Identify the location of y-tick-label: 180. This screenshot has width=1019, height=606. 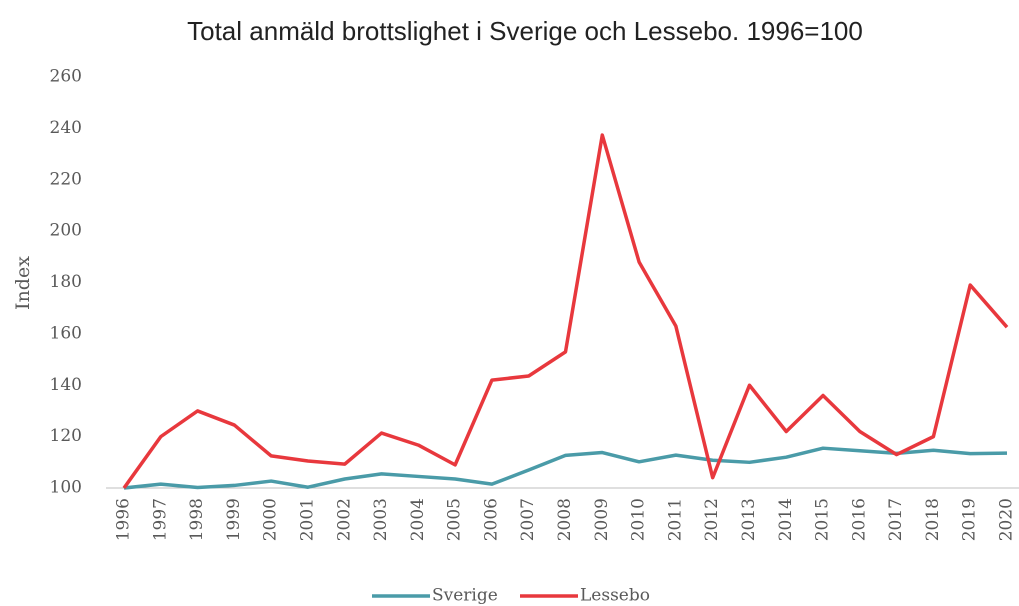
(66, 282).